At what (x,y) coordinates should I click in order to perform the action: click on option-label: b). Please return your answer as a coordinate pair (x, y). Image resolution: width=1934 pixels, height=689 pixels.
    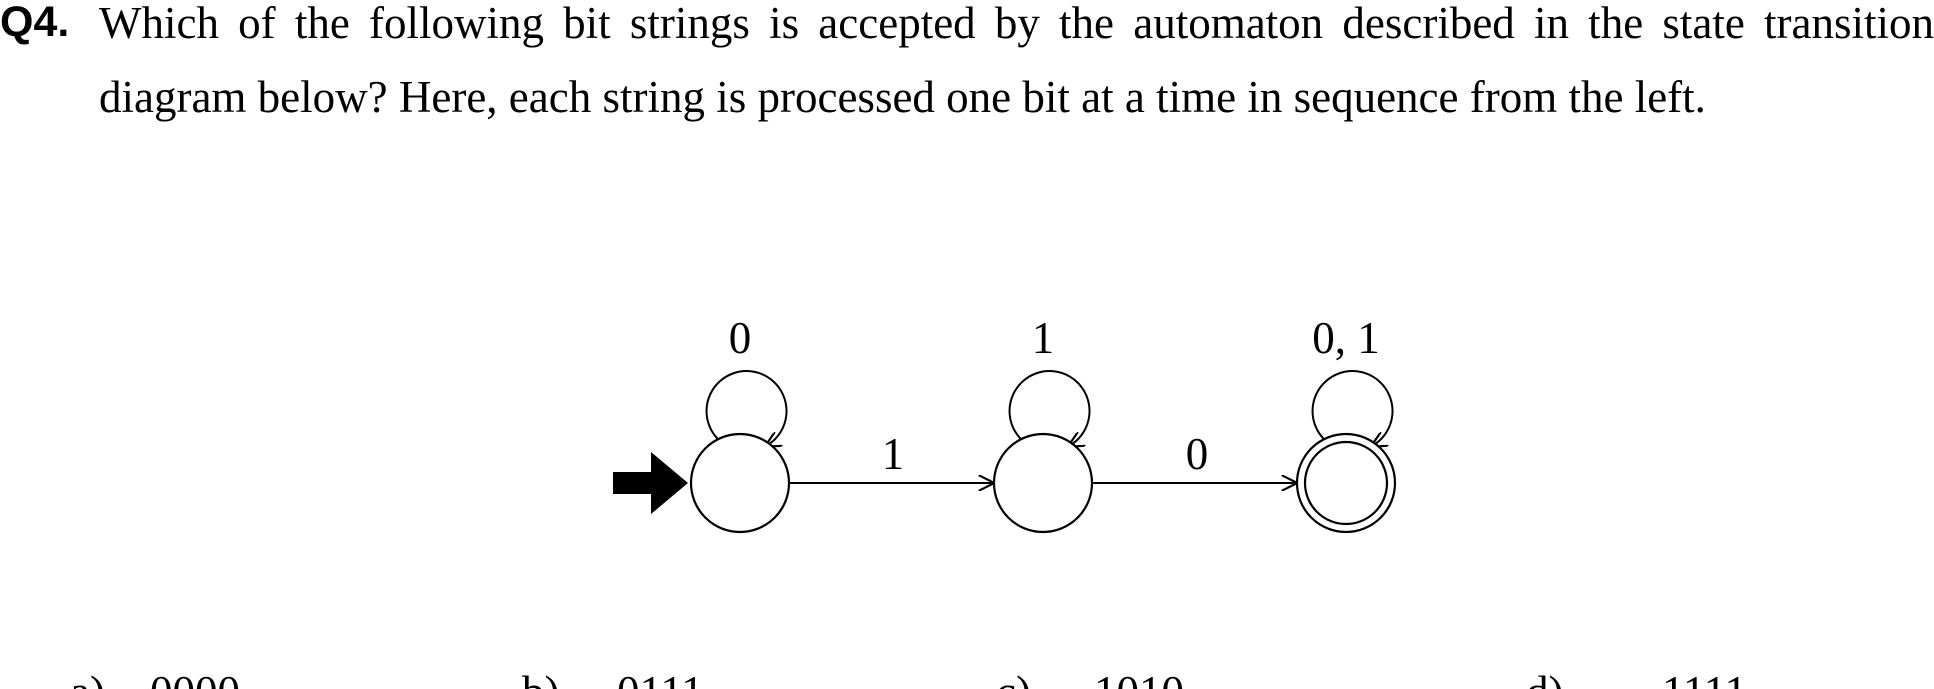
    Looking at the image, I should click on (541, 678).